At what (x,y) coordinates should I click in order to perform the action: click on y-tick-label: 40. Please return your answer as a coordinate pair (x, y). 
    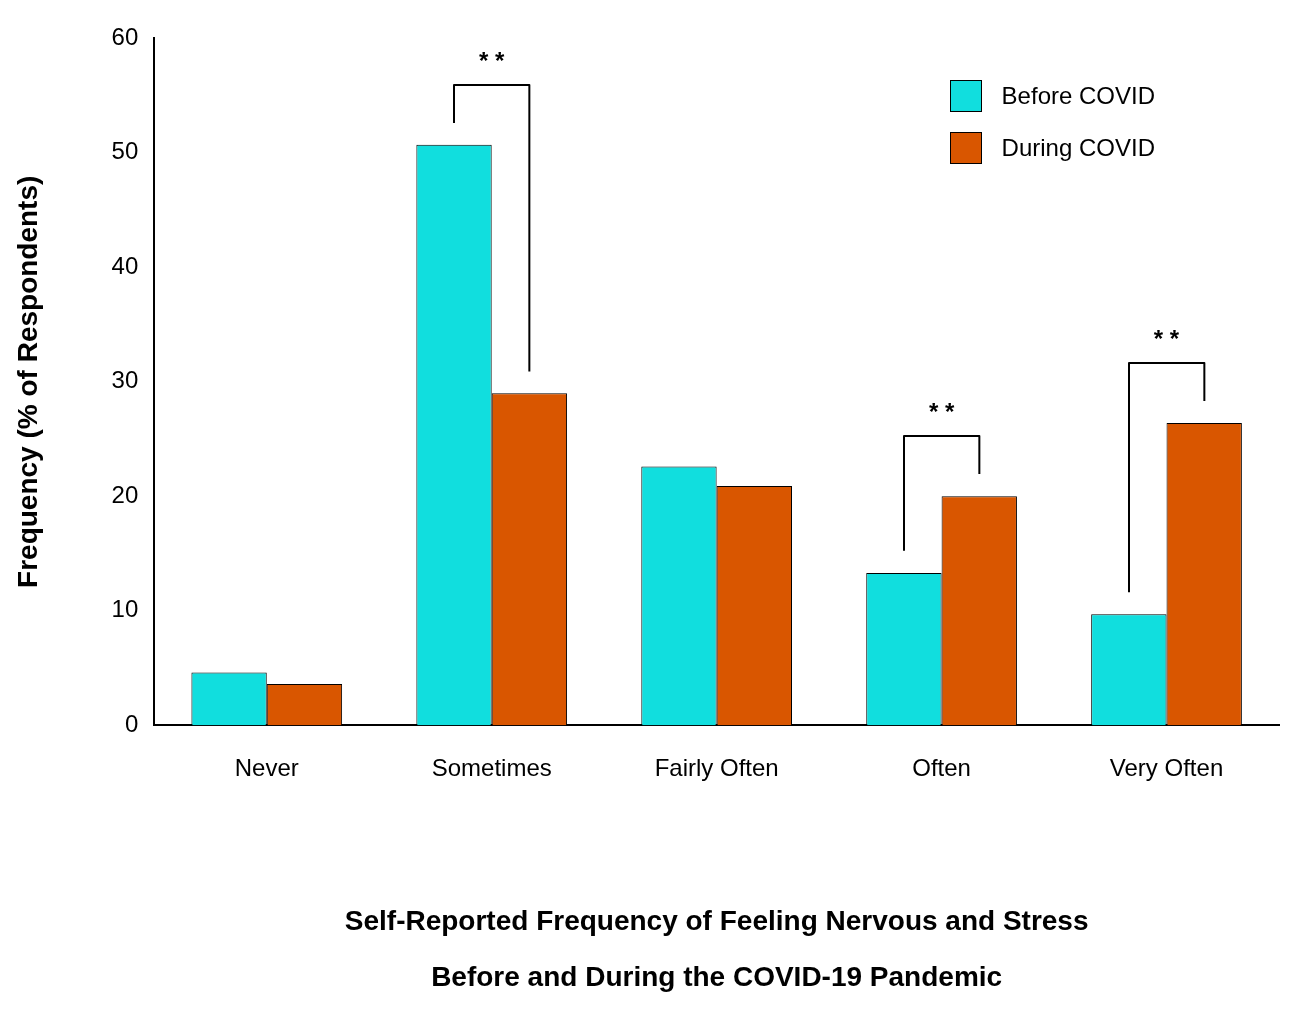
    Looking at the image, I should click on (125, 265).